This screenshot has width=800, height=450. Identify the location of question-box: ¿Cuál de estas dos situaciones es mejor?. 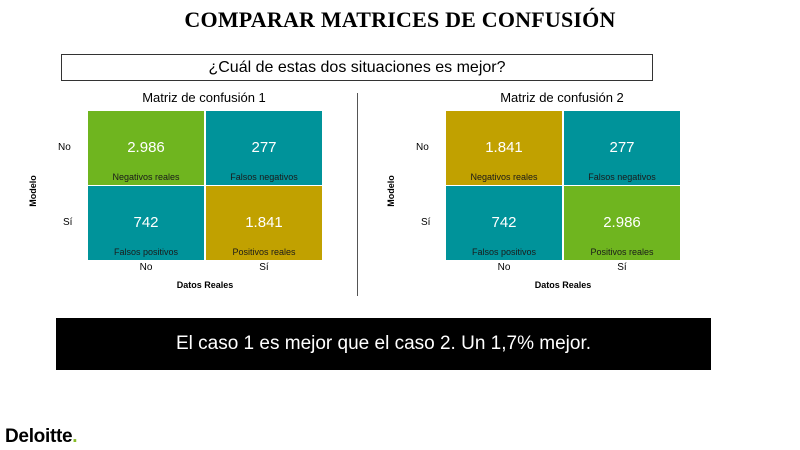
(357, 67).